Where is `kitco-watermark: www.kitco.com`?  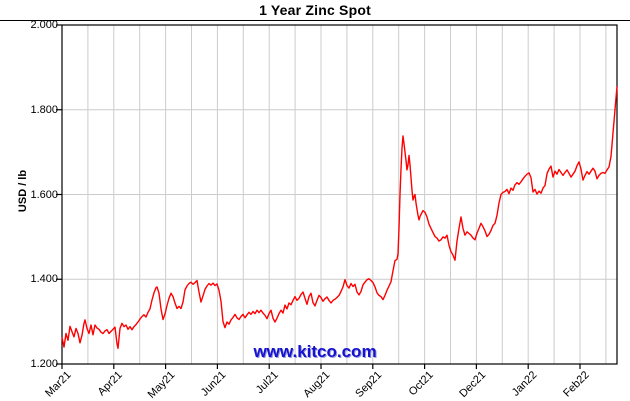
kitco-watermark: www.kitco.com is located at coordinates (315, 351).